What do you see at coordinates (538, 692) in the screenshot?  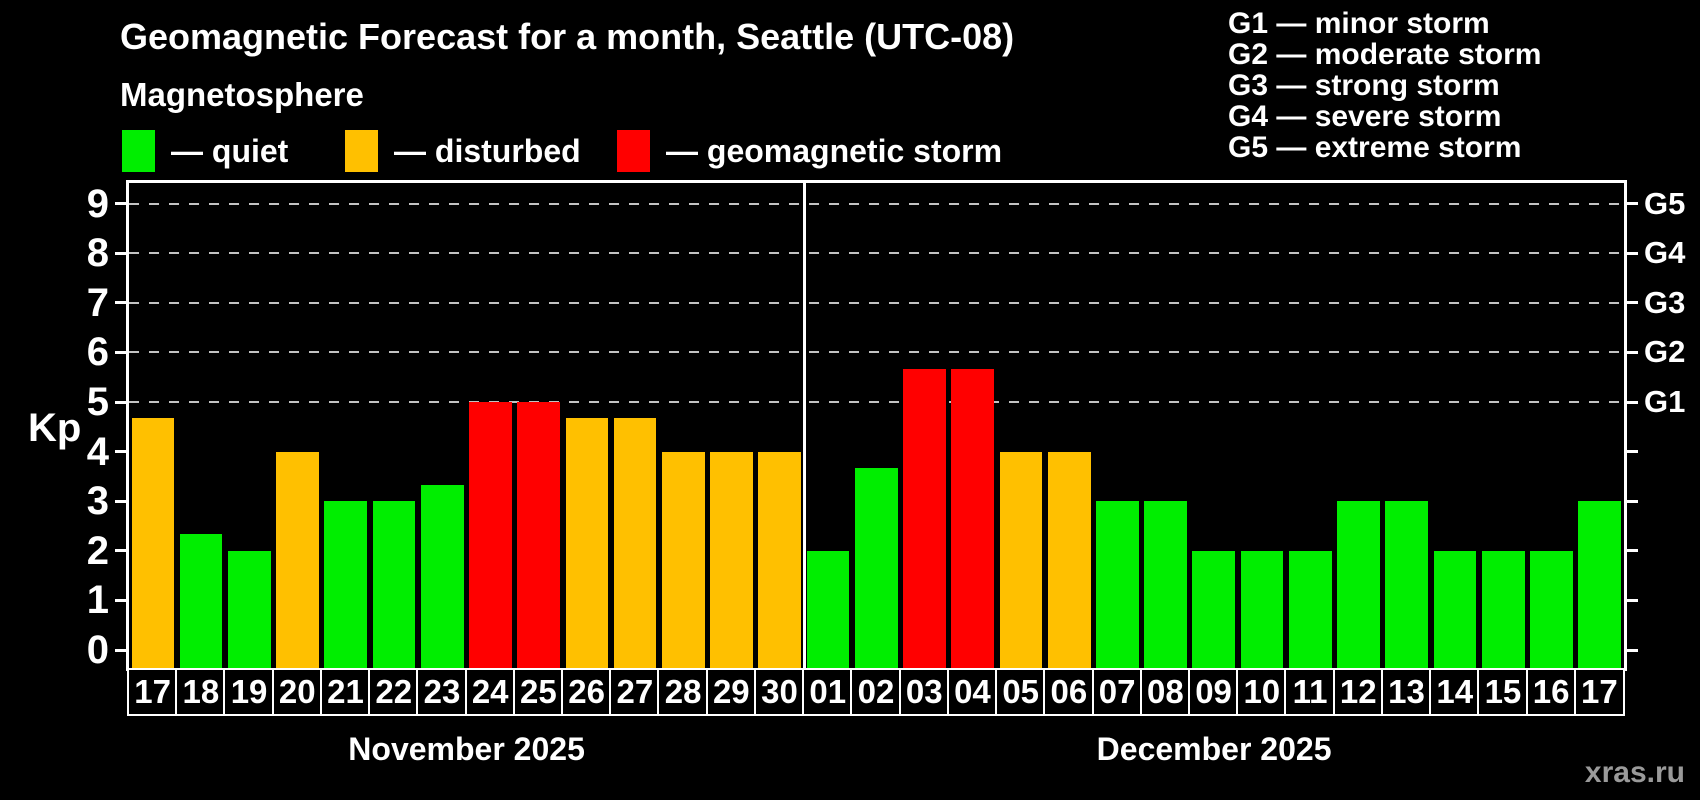 I see `date-cell: 25` at bounding box center [538, 692].